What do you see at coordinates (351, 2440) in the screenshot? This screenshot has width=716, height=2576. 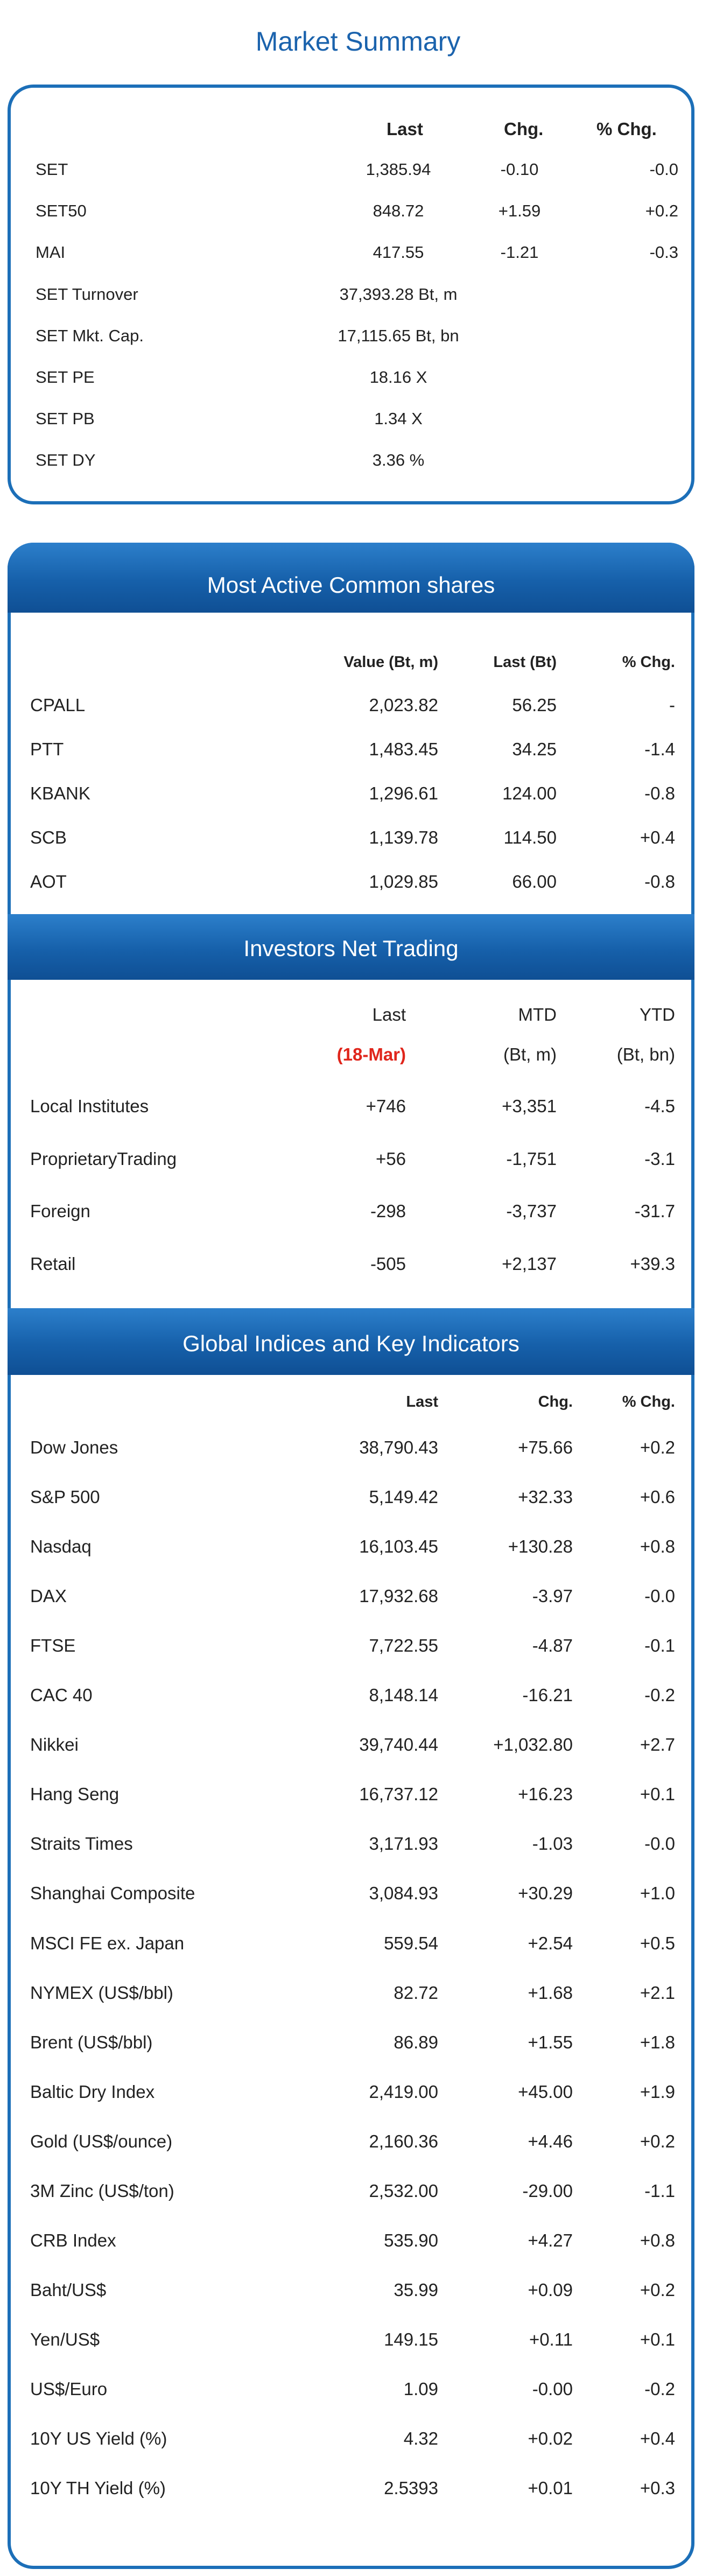 I see `indicator-row: 10Y US Yield (%) 4.32 +0.02 +0.4` at bounding box center [351, 2440].